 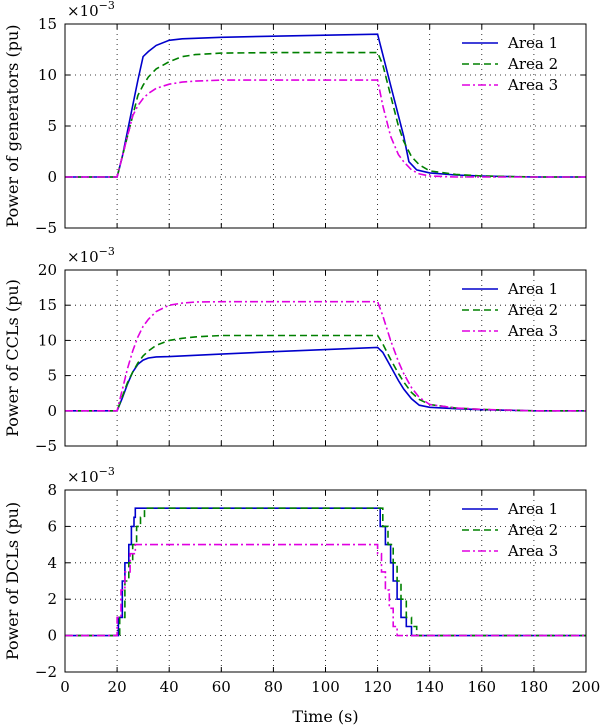 What do you see at coordinates (117, 687) in the screenshot?
I see `x-tick-label: 20` at bounding box center [117, 687].